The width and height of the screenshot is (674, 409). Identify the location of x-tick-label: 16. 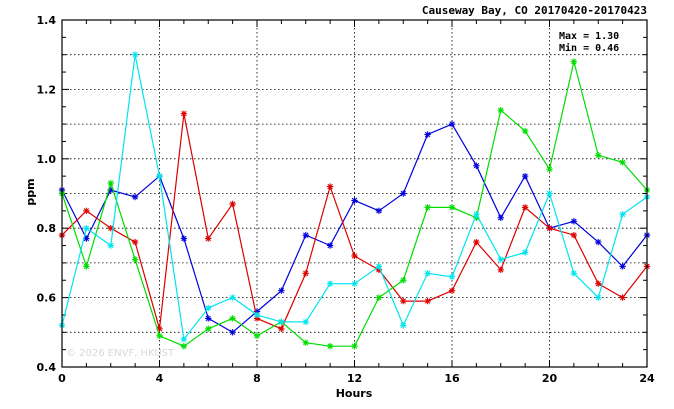
(452, 378).